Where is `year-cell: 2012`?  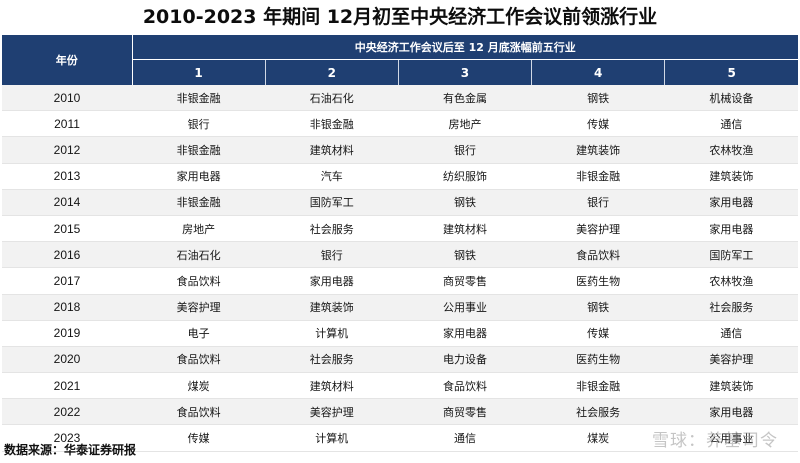
year-cell: 2012 is located at coordinates (67, 150).